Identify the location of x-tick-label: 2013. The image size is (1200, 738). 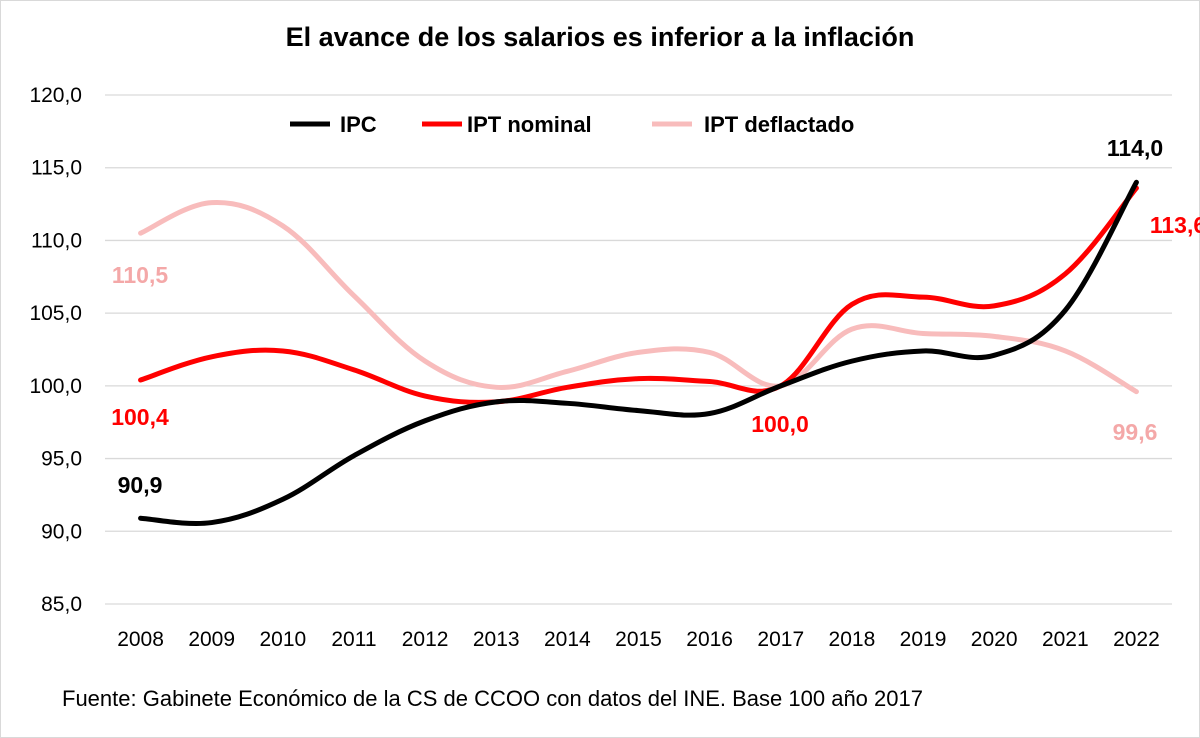
(496, 639).